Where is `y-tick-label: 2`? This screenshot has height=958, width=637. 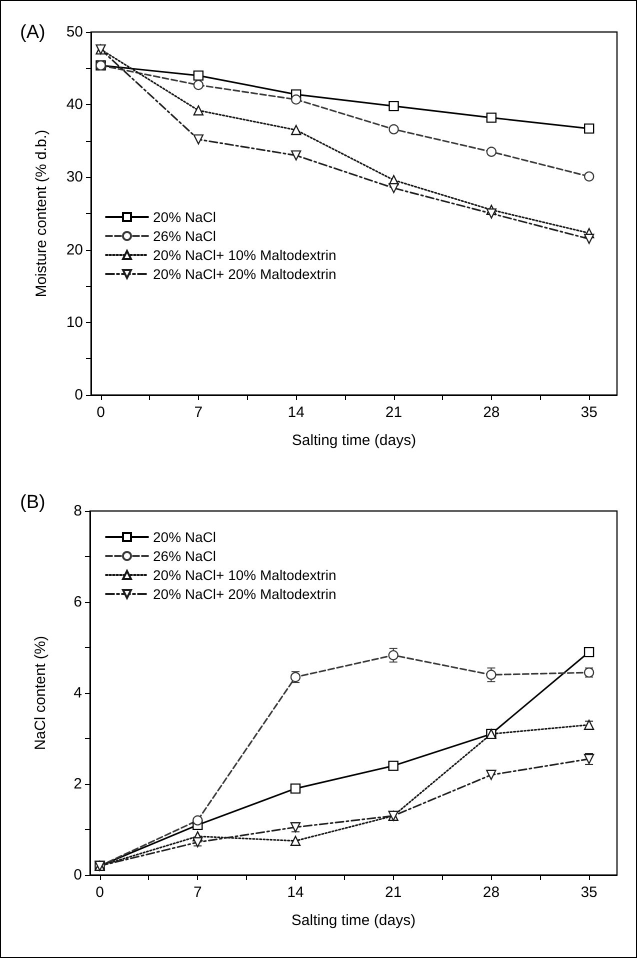 y-tick-label: 2 is located at coordinates (78, 784).